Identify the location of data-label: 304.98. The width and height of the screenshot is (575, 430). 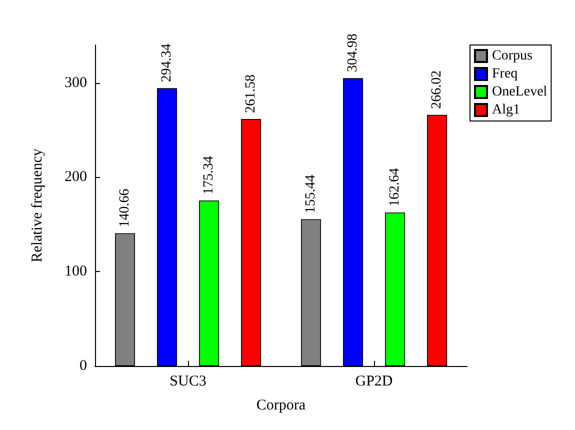
(353, 53).